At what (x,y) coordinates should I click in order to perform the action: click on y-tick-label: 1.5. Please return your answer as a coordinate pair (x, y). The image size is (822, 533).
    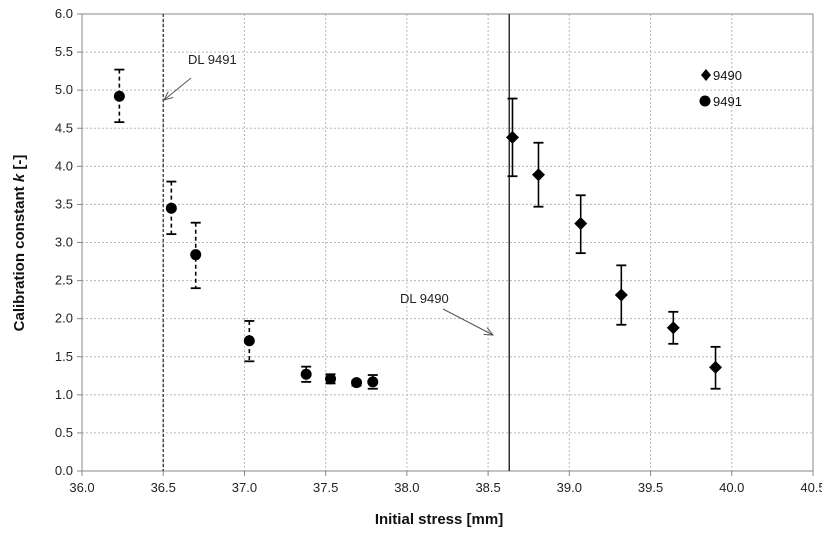
    Looking at the image, I should click on (64, 356).